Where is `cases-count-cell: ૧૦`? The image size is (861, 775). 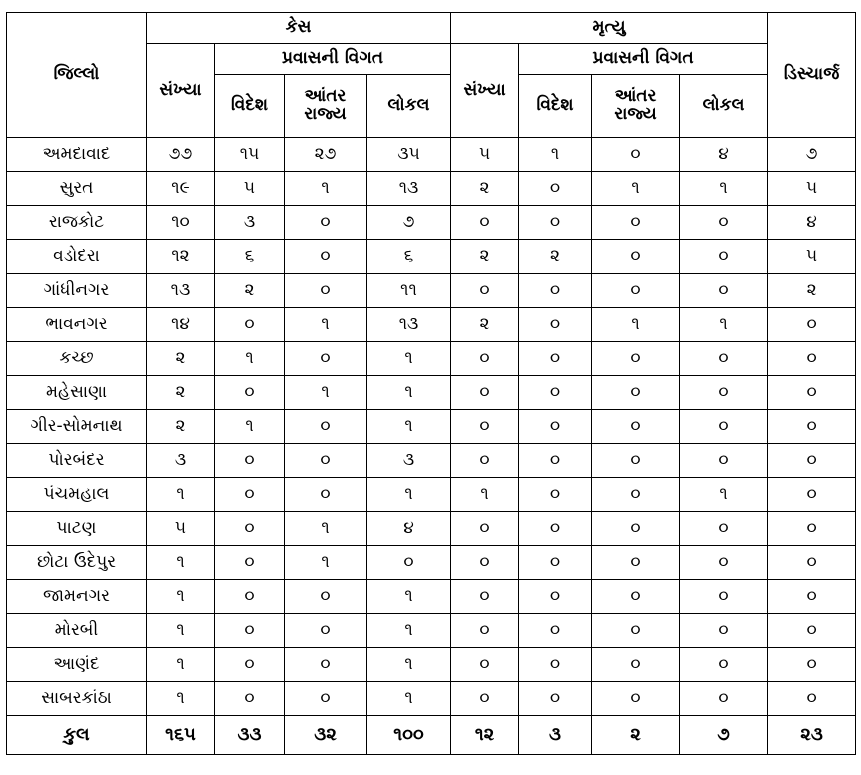 cases-count-cell: ૧૦ is located at coordinates (180, 222).